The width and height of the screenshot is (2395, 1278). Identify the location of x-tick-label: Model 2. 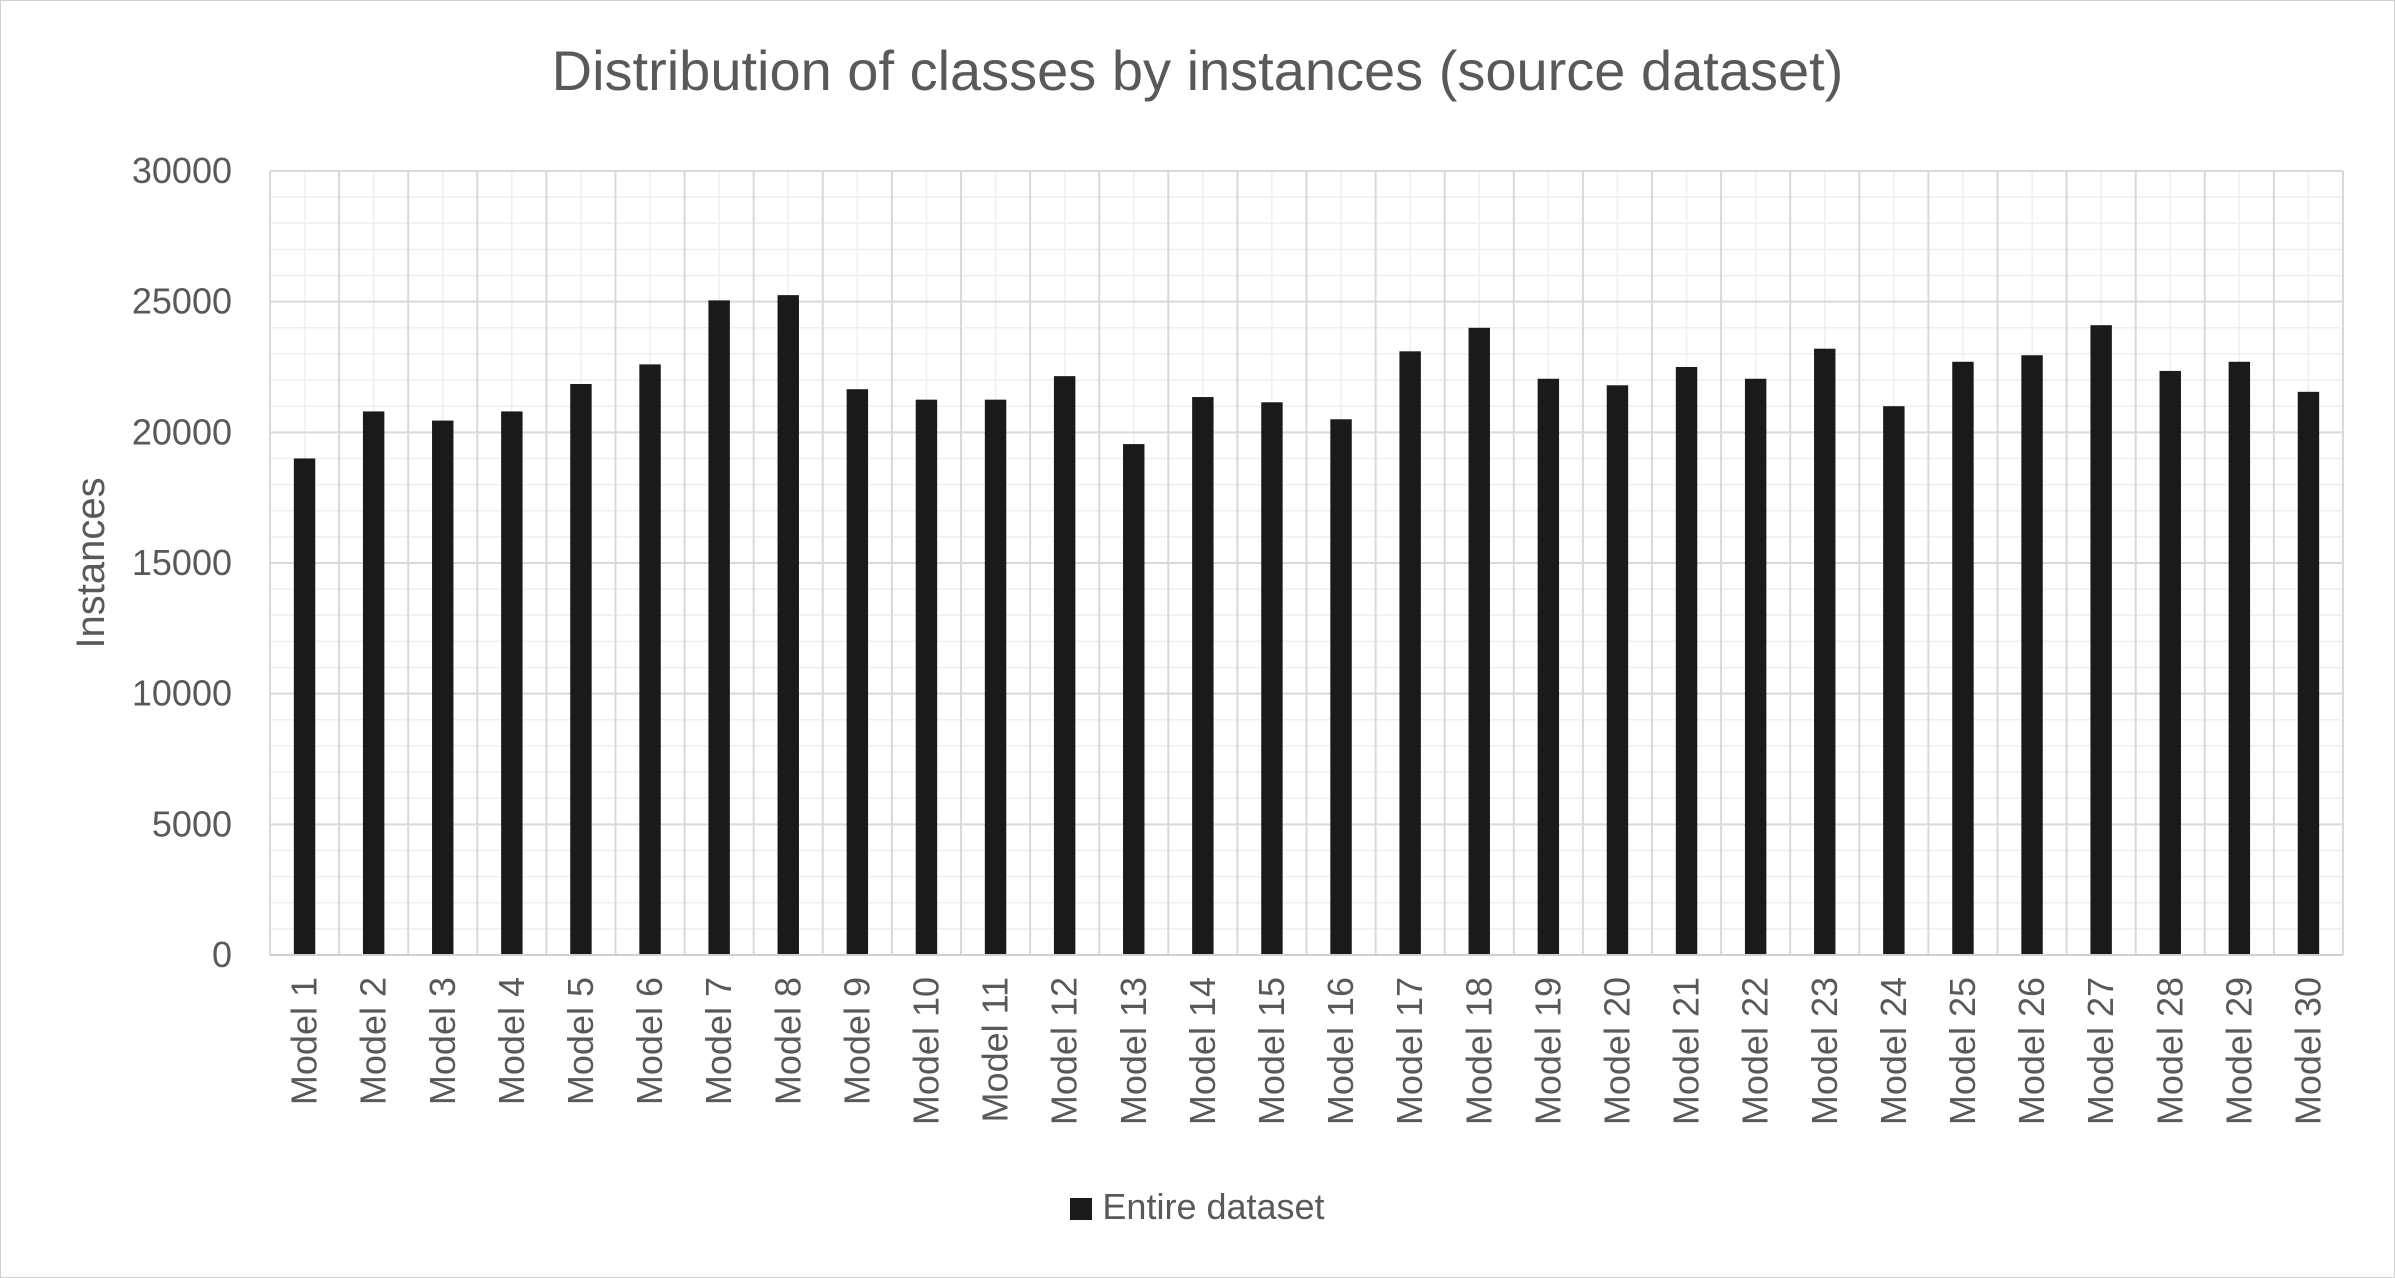
(373, 1041).